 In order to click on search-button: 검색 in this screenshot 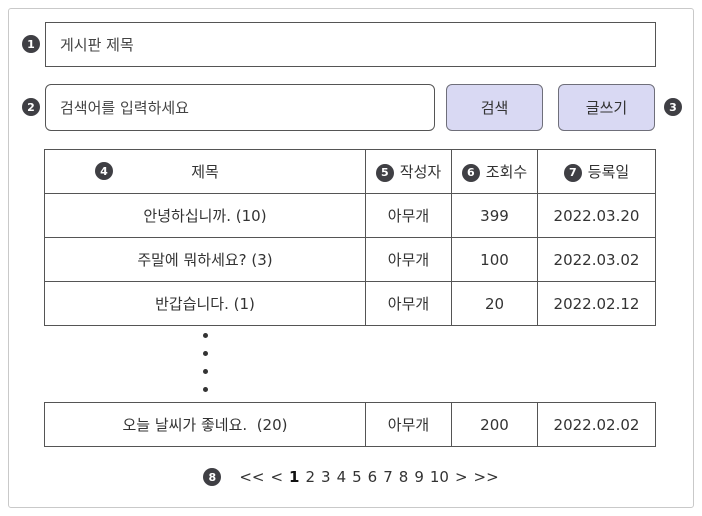, I will do `click(494, 107)`.